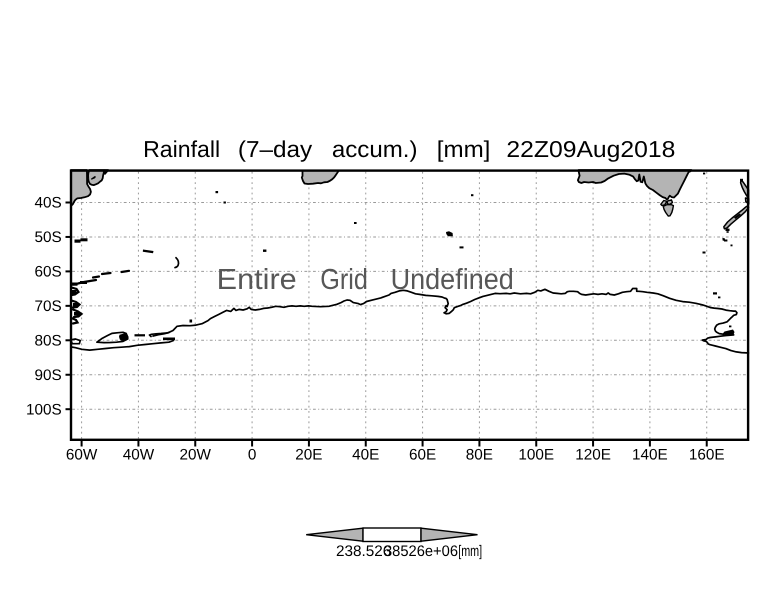 This screenshot has height=612, width=784. What do you see at coordinates (275, 149) in the screenshot?
I see `svg-text: (7–day` at bounding box center [275, 149].